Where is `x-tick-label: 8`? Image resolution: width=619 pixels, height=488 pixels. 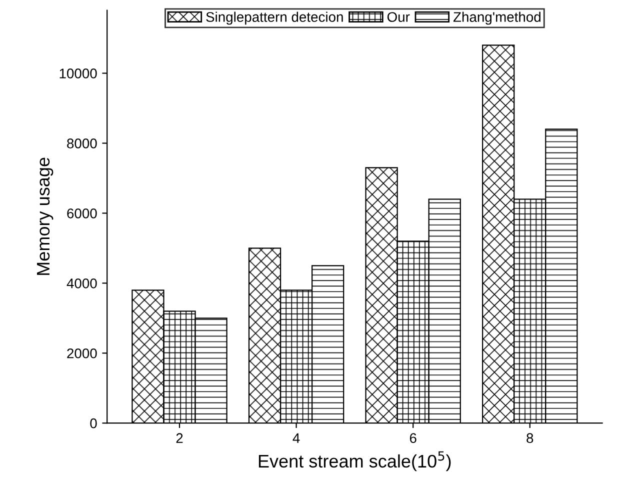 x-tick-label: 8 is located at coordinates (530, 438).